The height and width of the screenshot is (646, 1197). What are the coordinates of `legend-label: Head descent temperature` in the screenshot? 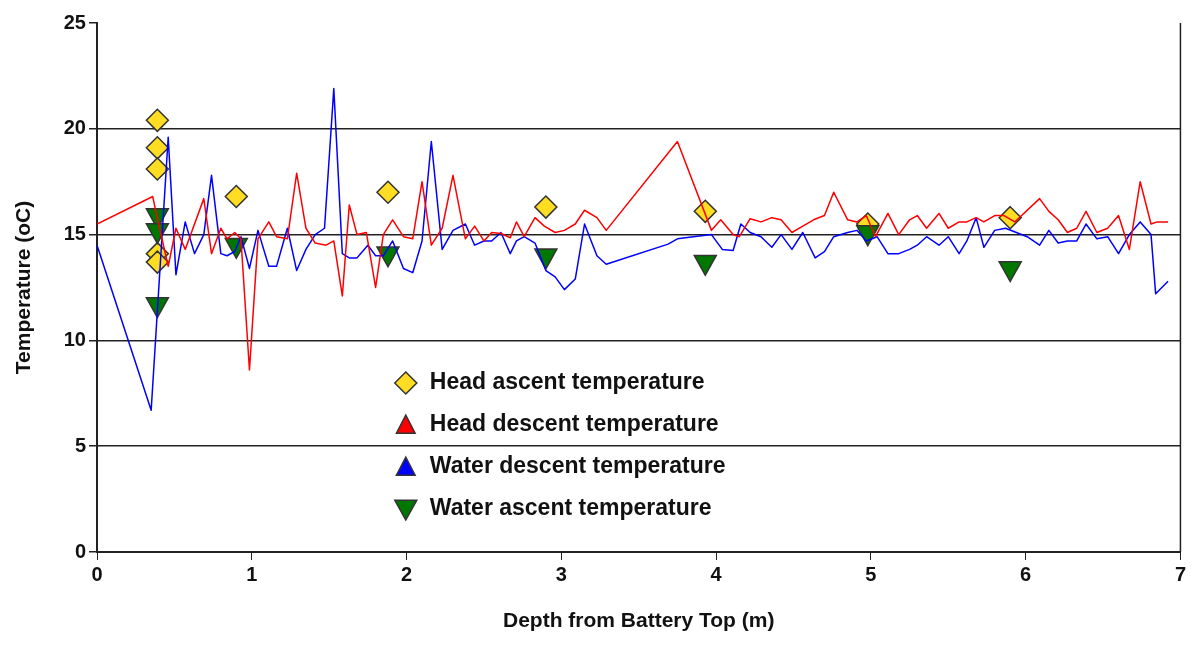 It's located at (574, 423).